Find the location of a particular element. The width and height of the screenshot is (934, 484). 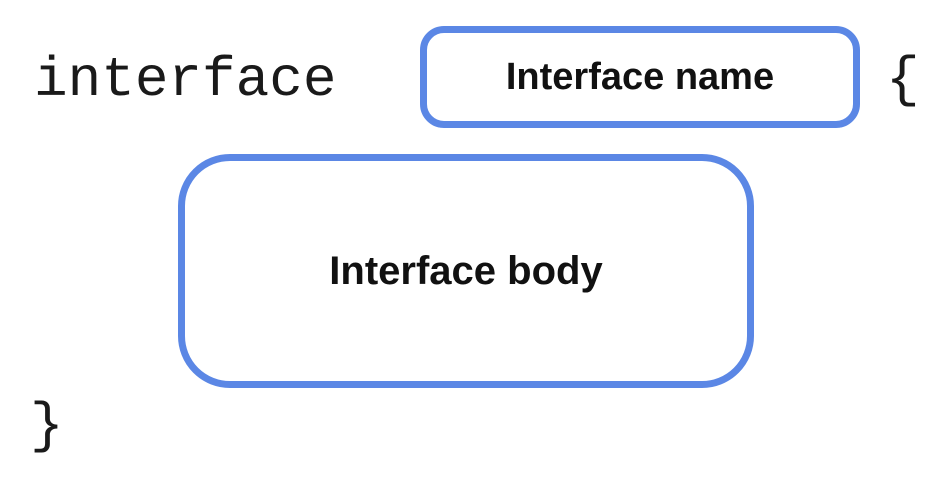

open-brace: { is located at coordinates (903, 80).